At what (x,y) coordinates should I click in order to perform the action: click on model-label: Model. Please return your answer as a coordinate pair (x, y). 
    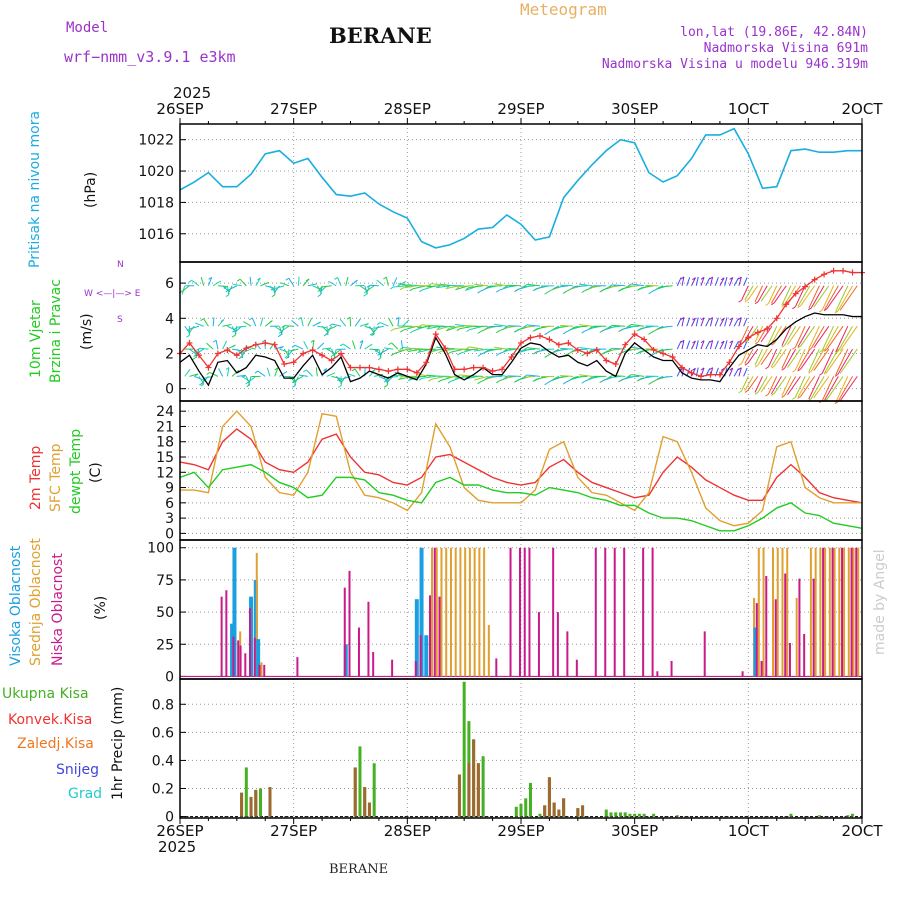
    Looking at the image, I should click on (87, 28).